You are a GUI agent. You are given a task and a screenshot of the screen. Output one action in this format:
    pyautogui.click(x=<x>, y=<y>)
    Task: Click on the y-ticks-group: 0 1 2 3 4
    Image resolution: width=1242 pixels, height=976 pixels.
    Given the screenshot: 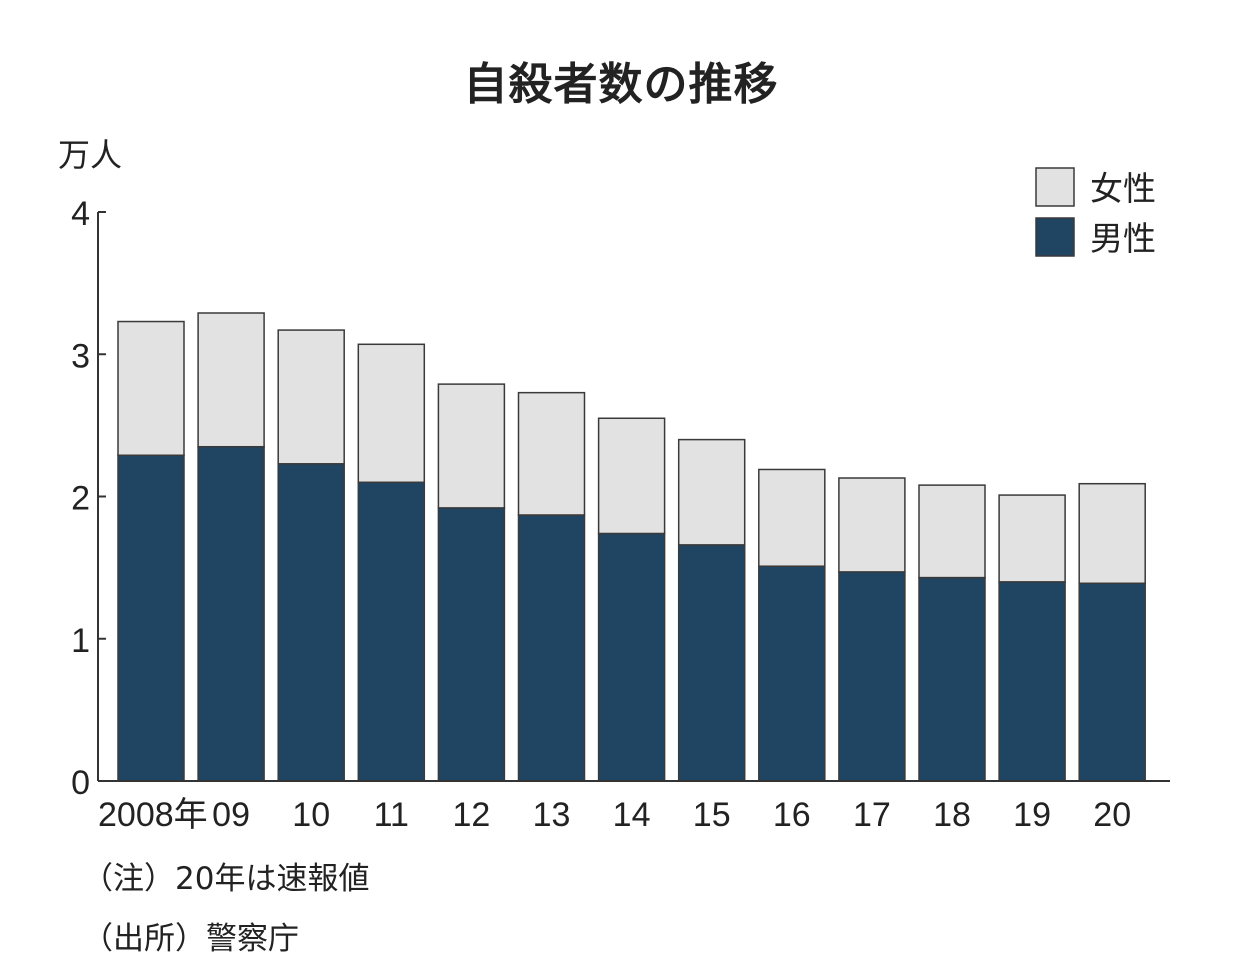 What is the action you would take?
    pyautogui.click(x=88, y=498)
    